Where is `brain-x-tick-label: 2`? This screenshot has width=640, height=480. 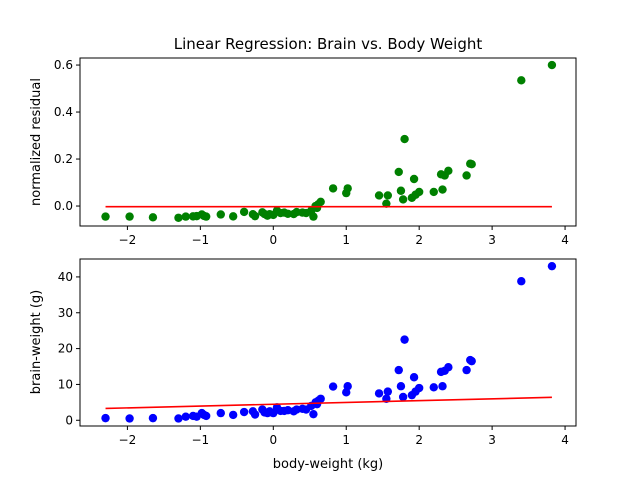
brain-x-tick-label: 2 is located at coordinates (419, 440).